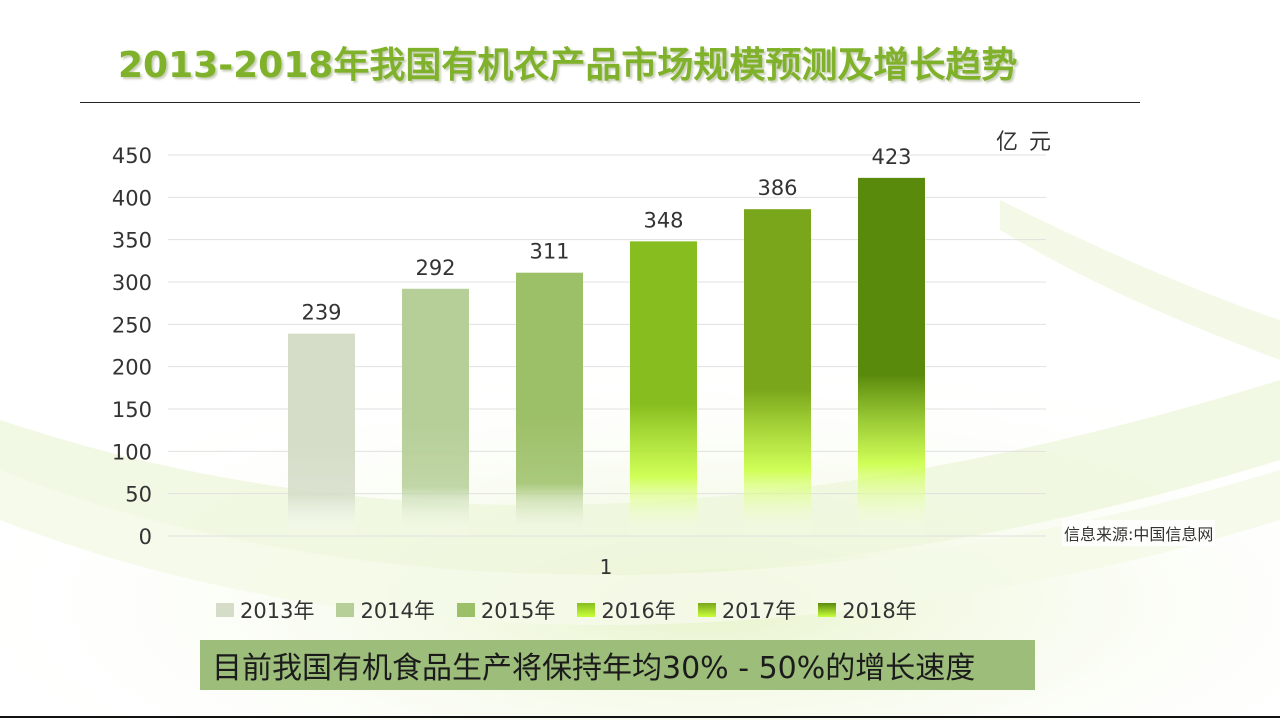 Image resolution: width=1280 pixels, height=720 pixels. I want to click on legend-item: 2016年, so click(626, 610).